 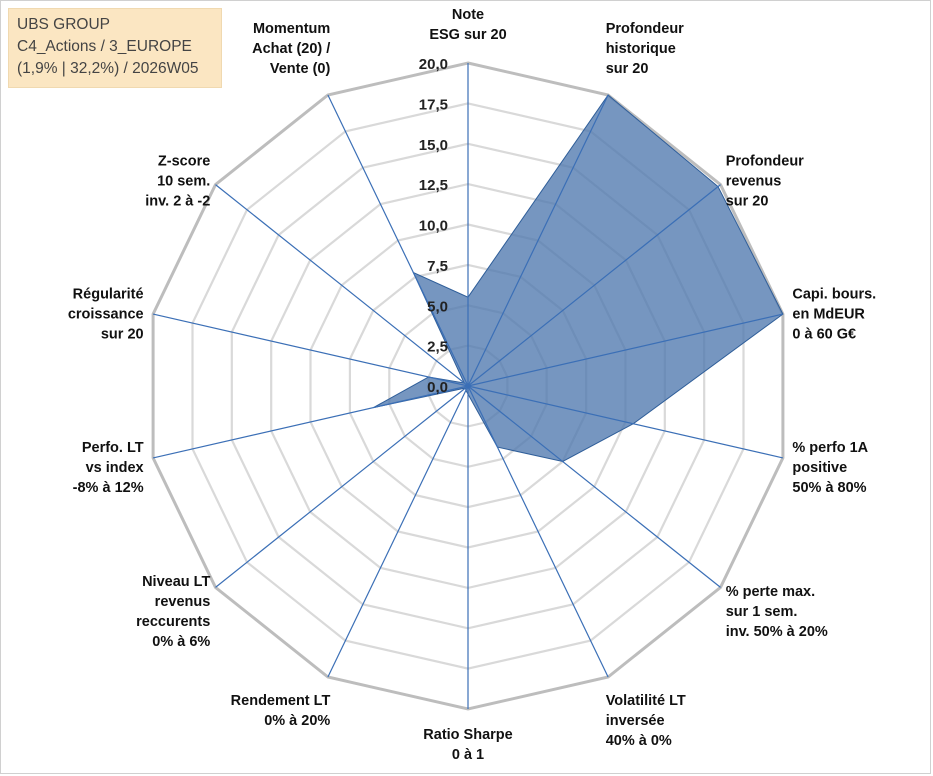 What do you see at coordinates (467, 25) in the screenshot?
I see `axis-label-0: Note ESG sur 20` at bounding box center [467, 25].